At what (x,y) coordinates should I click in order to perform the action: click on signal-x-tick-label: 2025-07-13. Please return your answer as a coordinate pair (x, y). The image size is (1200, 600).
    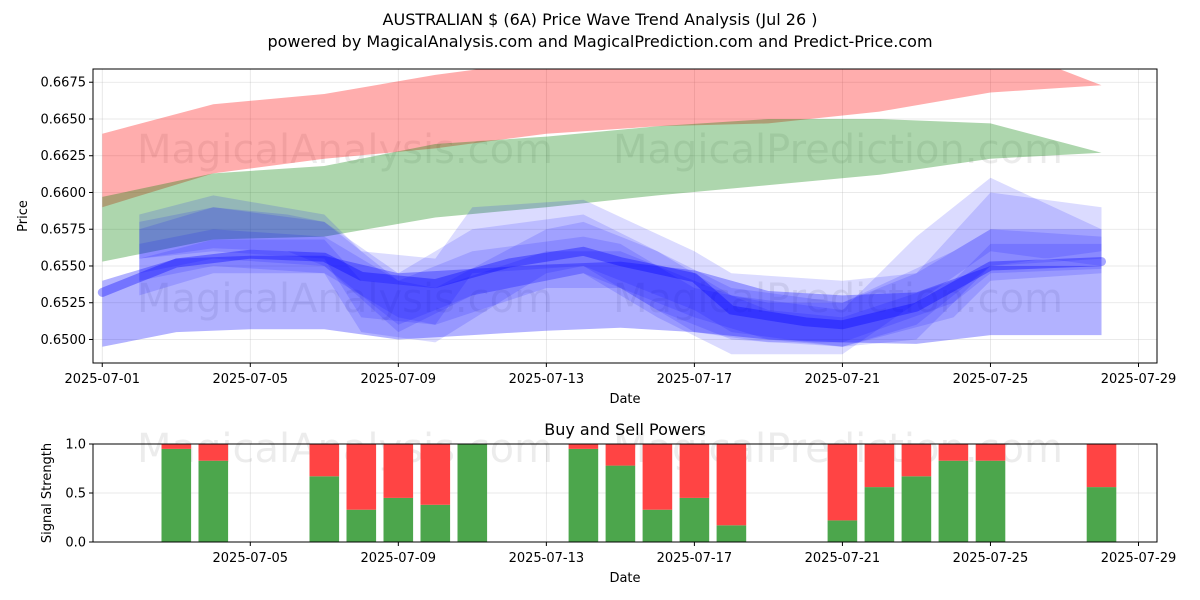
    Looking at the image, I should click on (547, 558).